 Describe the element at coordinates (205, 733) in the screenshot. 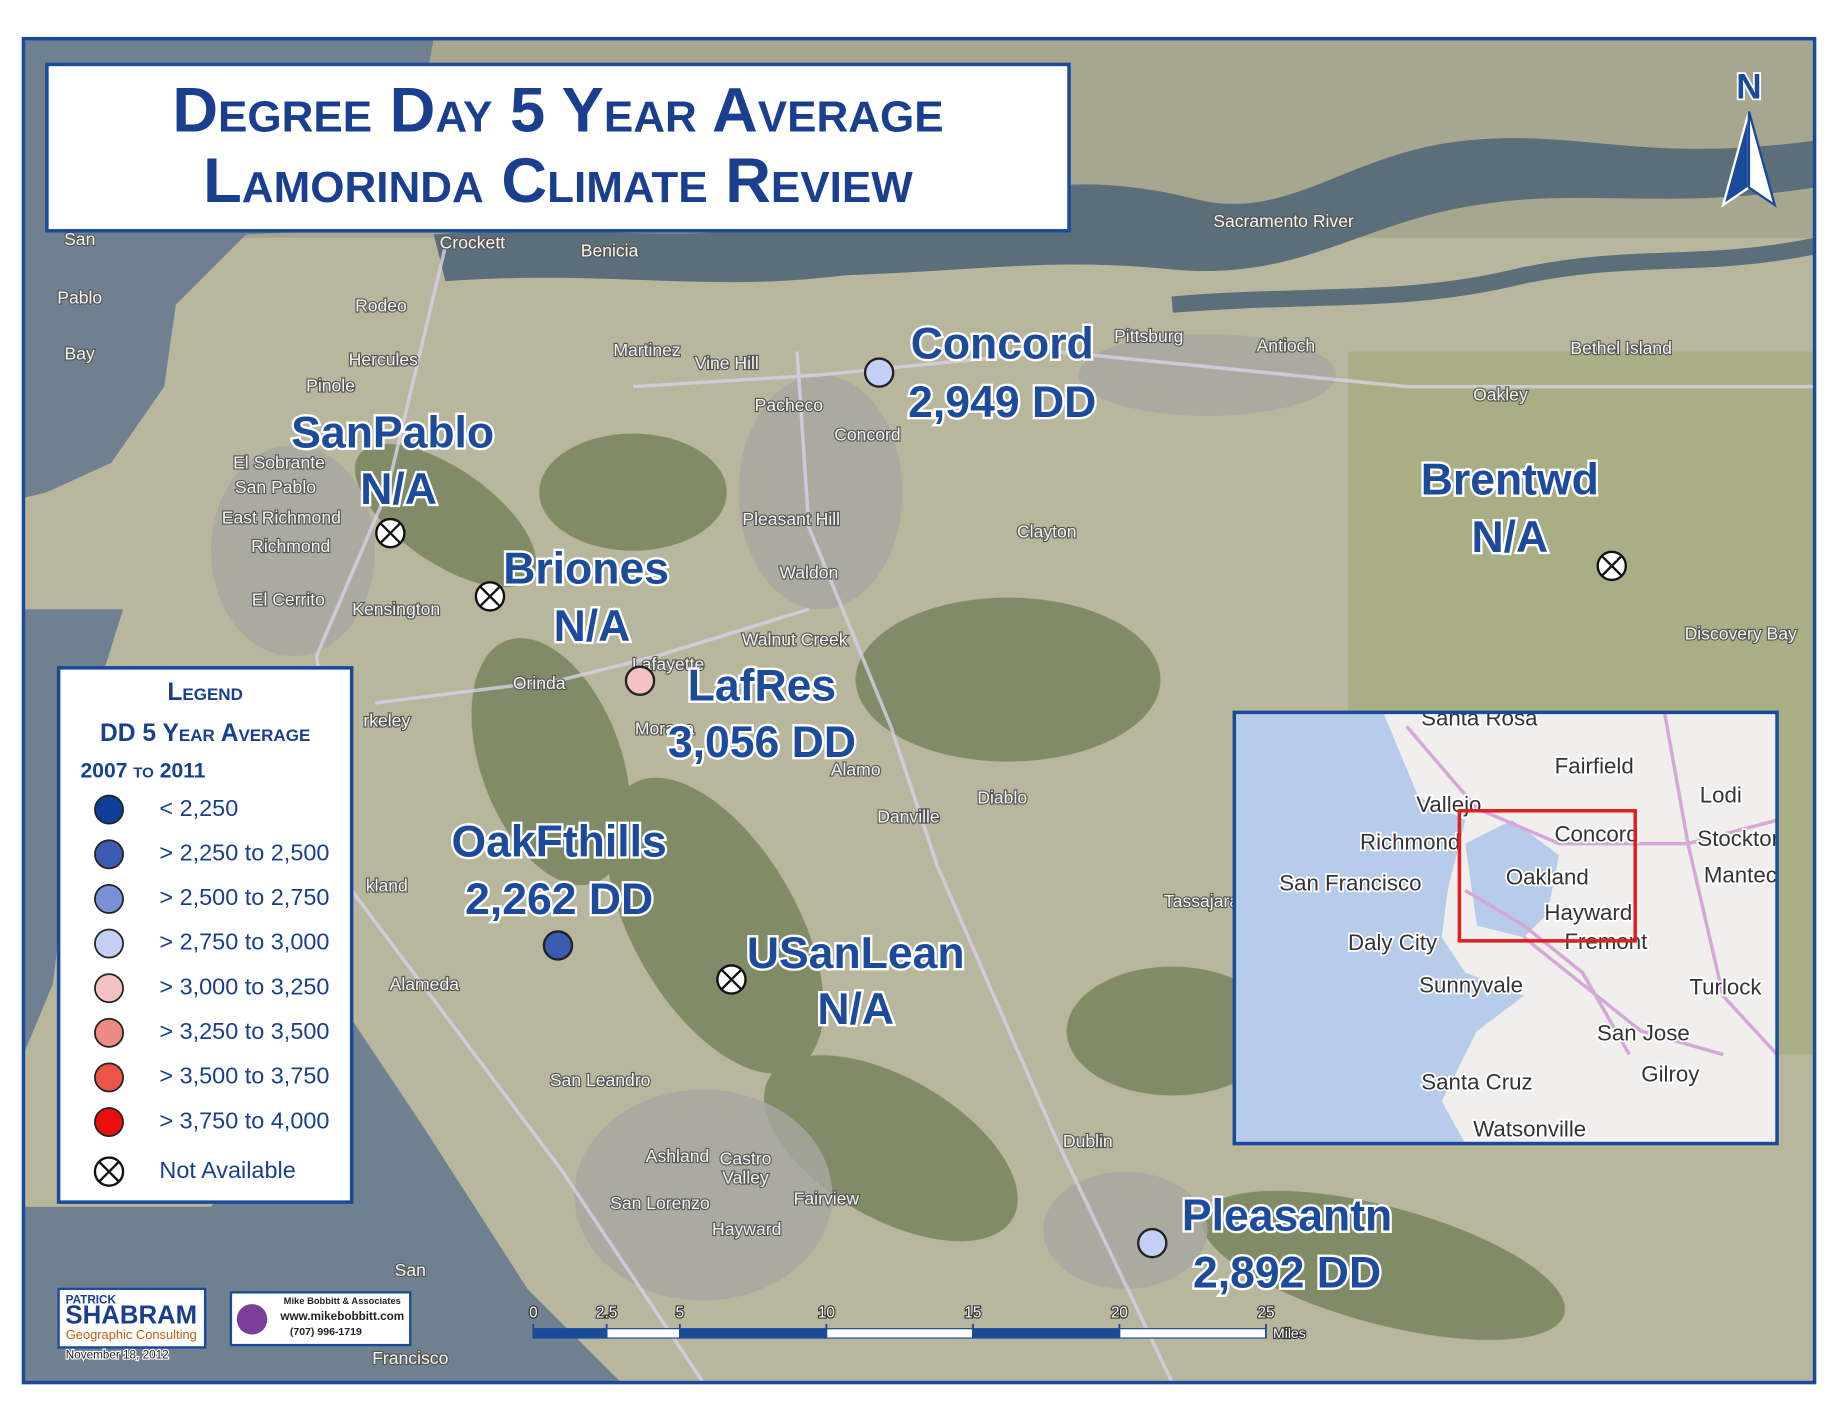

I see `legend-subtitle: DD 5 Year Average` at that location.